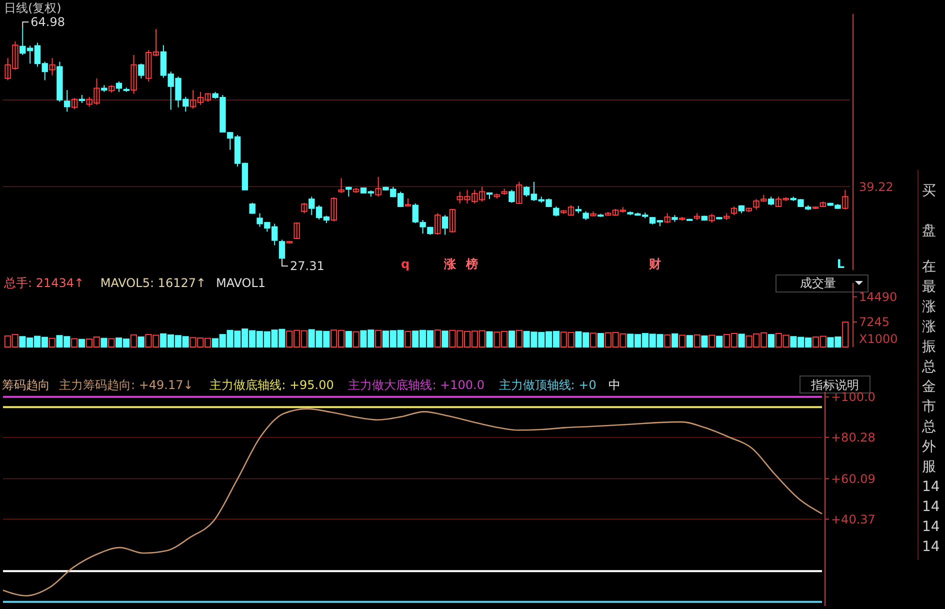 This screenshot has height=609, width=945. Describe the element at coordinates (471, 264) in the screenshot. I see `annotation: 榜` at that location.